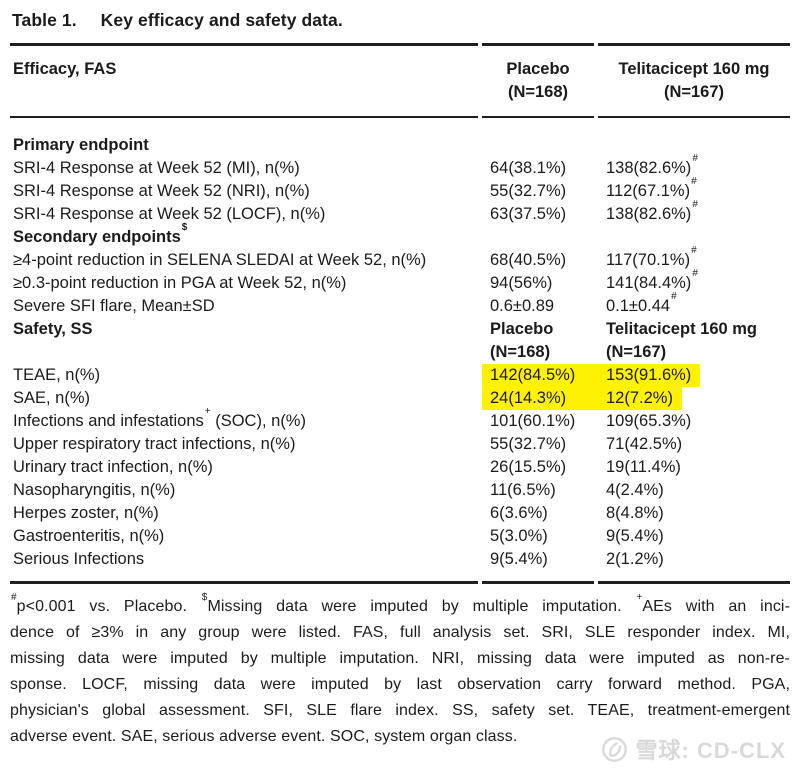 This screenshot has height=773, width=800. I want to click on telitacicept-value: 109(65.3%), so click(649, 421).